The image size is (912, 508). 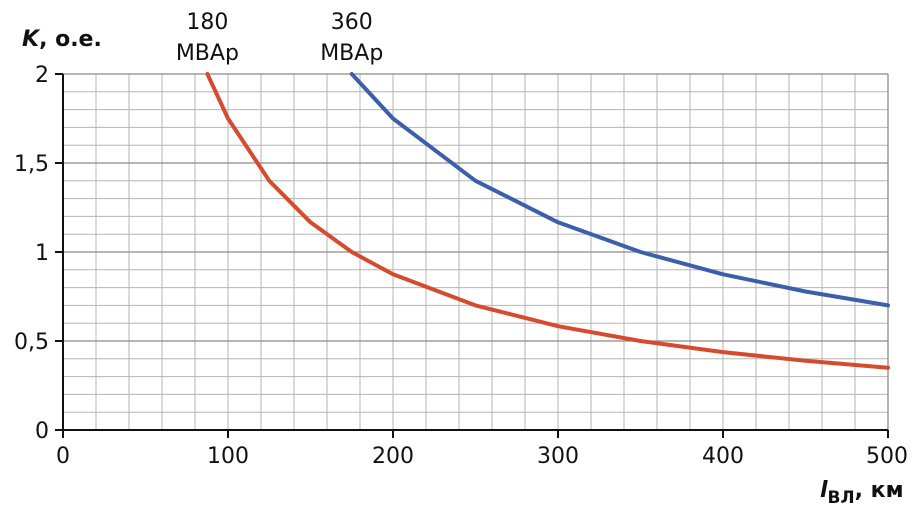 What do you see at coordinates (42, 75) in the screenshot?
I see `y-tick-label: 2` at bounding box center [42, 75].